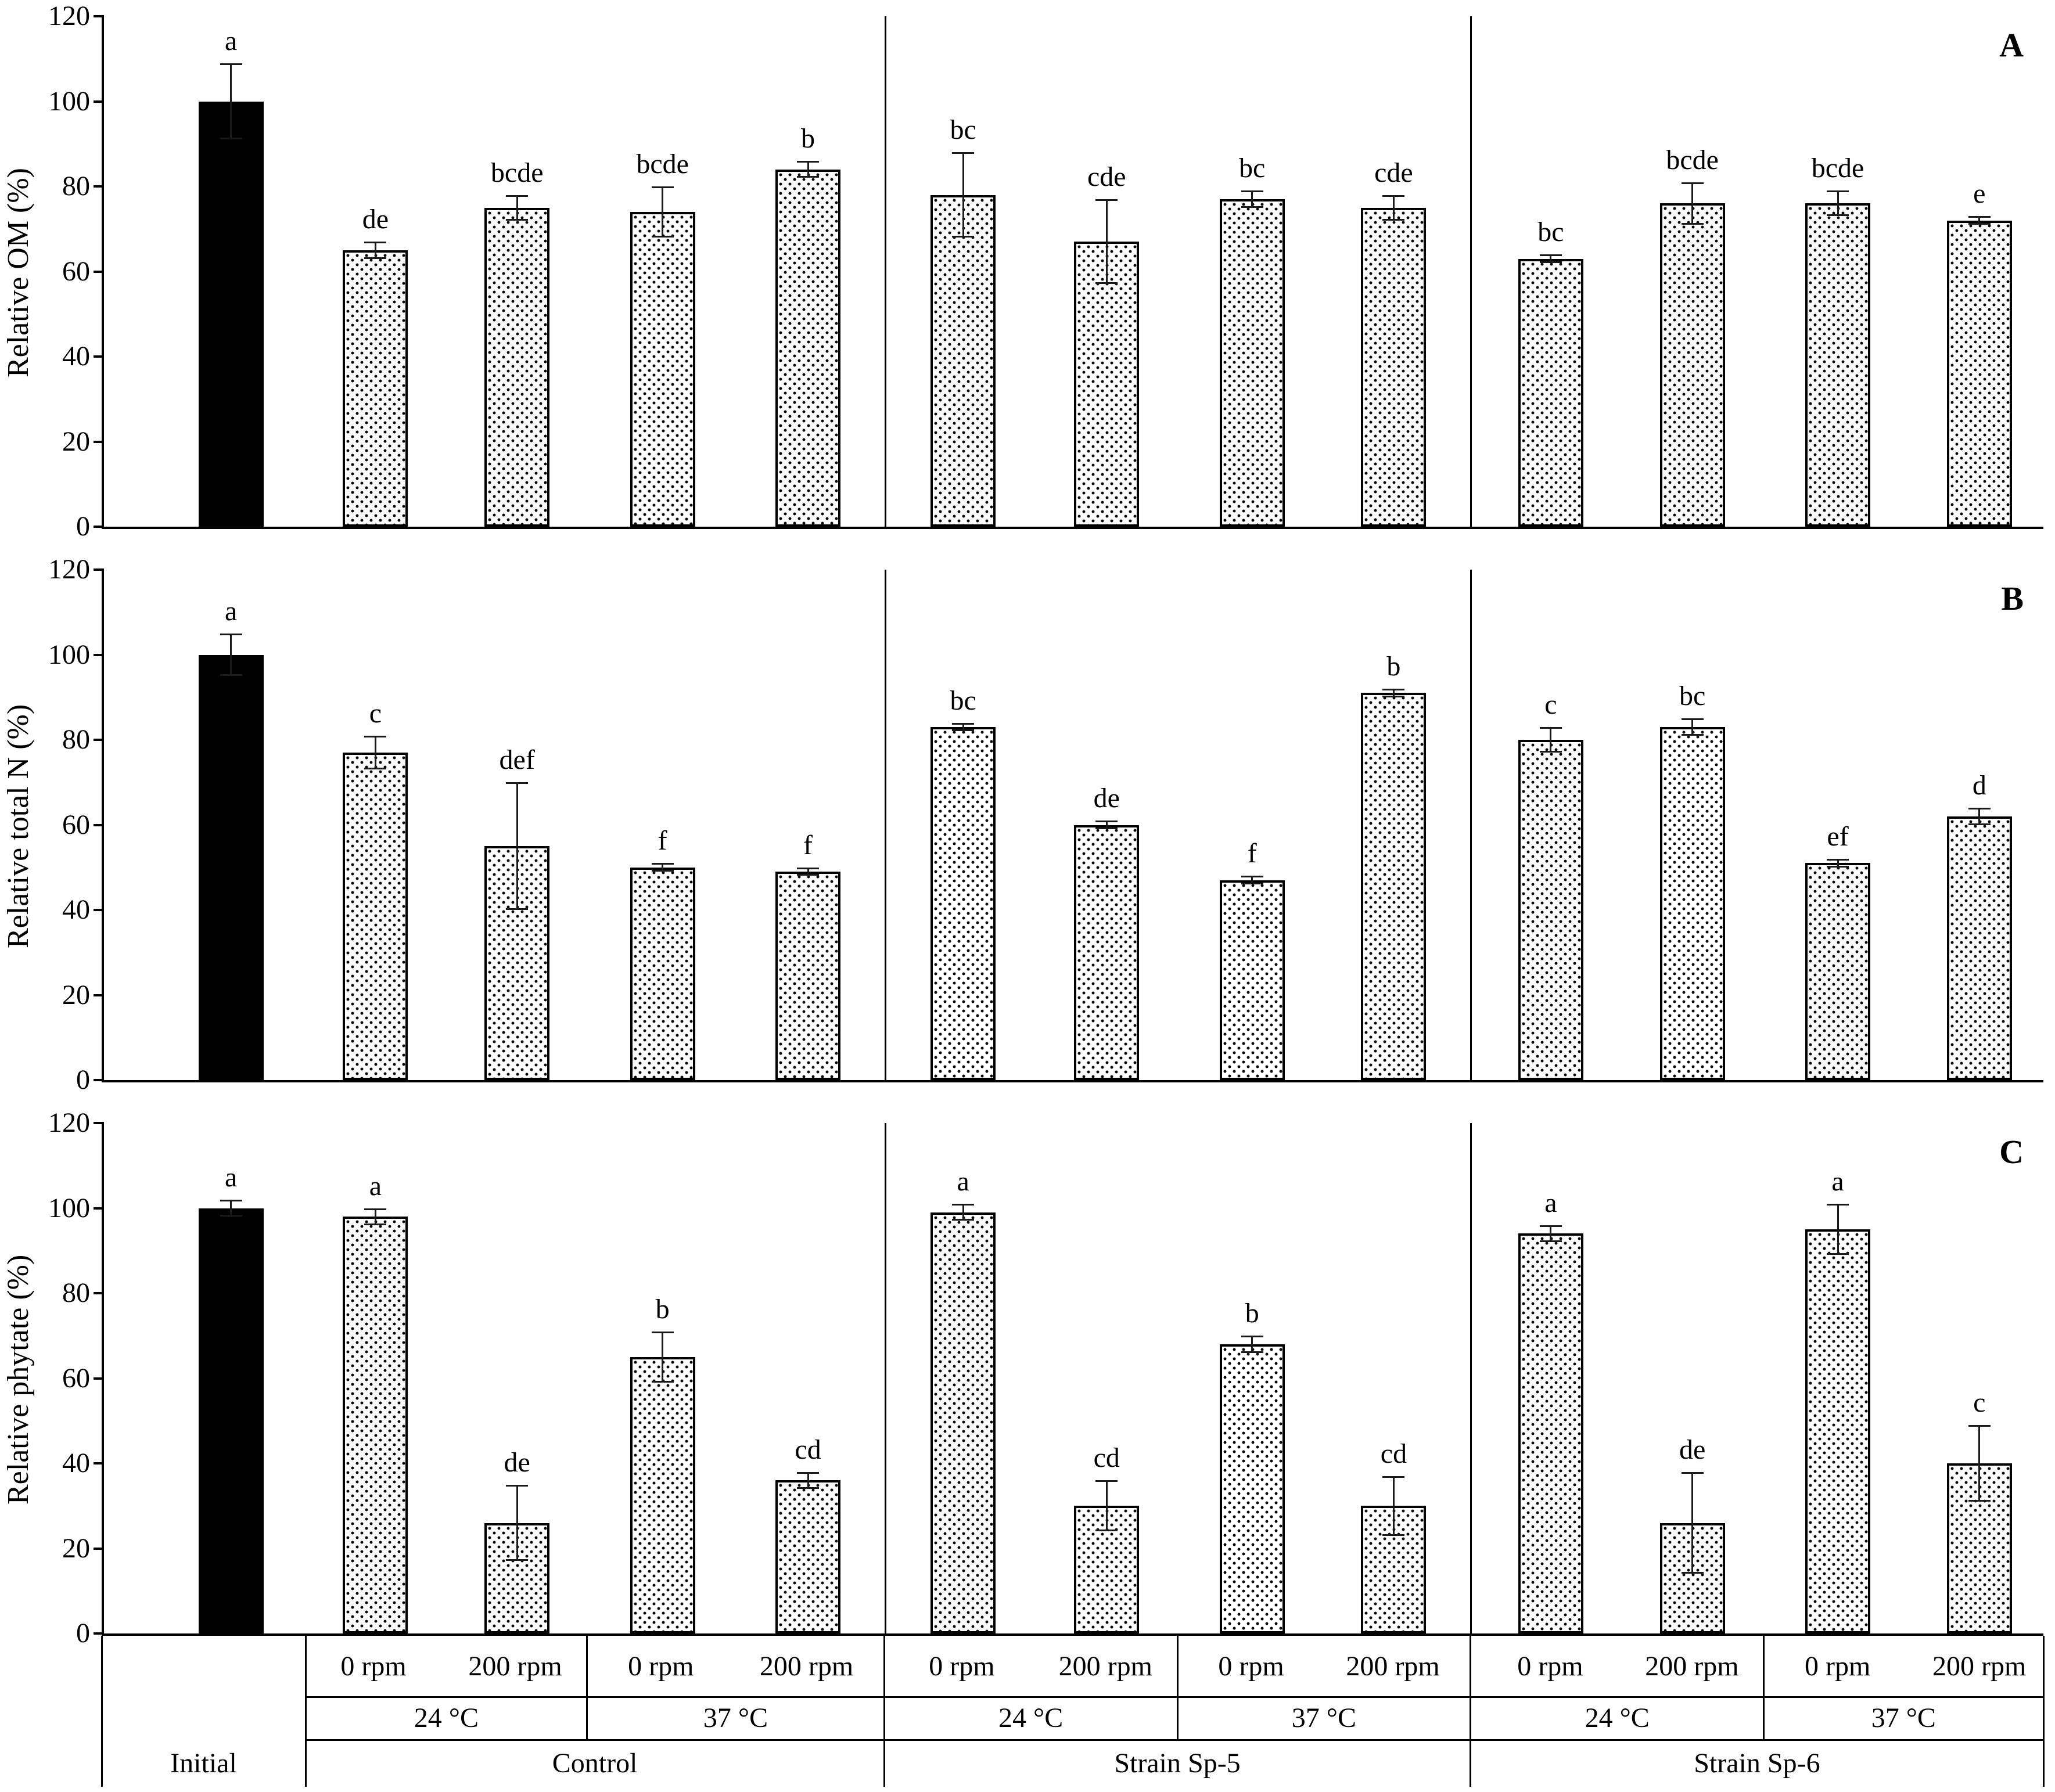 Image resolution: width=2055 pixels, height=1792 pixels. What do you see at coordinates (735, 1717) in the screenshot?
I see `temperature-label: 37 °C` at bounding box center [735, 1717].